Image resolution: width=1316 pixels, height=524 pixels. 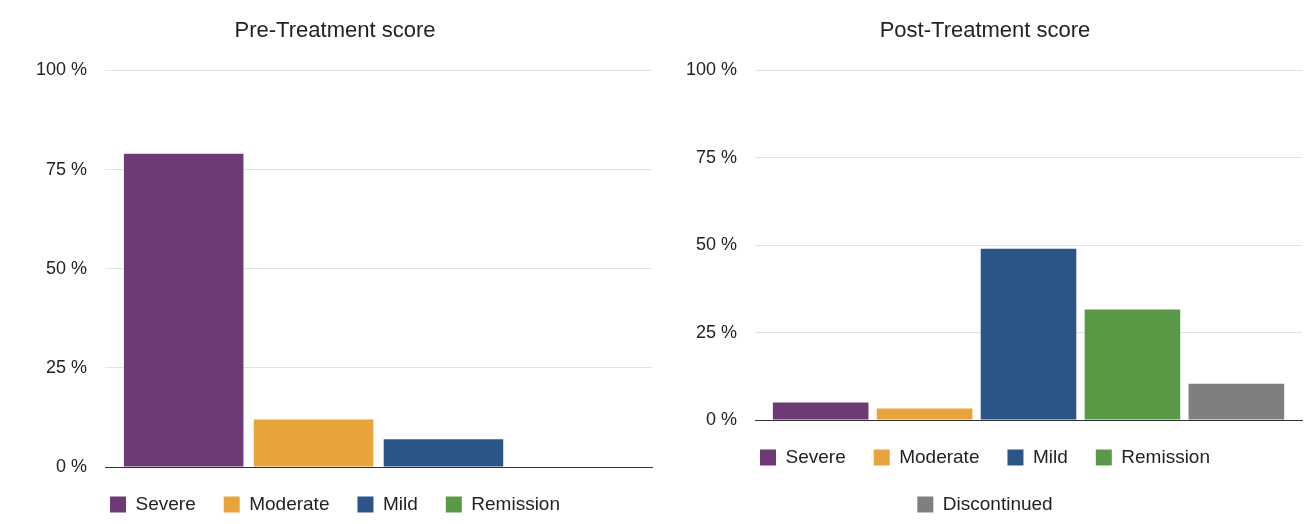 I want to click on chart-title: Pre-Treatment score, so click(x=335, y=30).